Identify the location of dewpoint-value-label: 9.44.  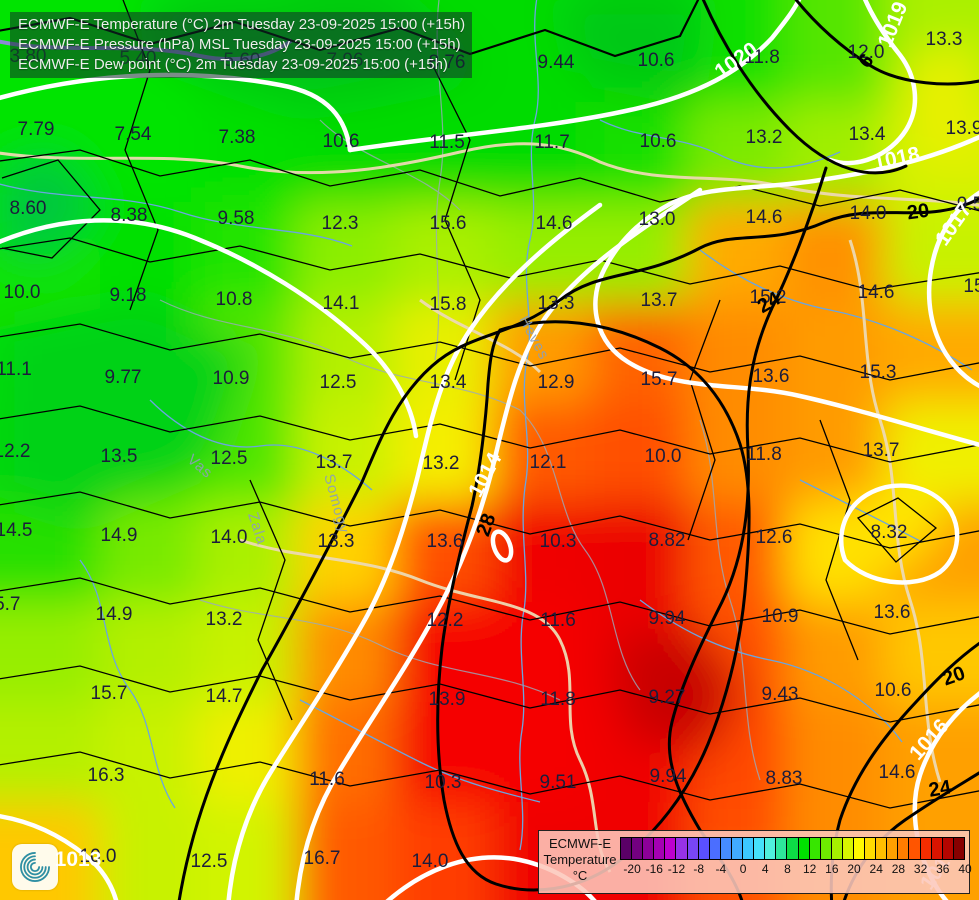
(556, 62).